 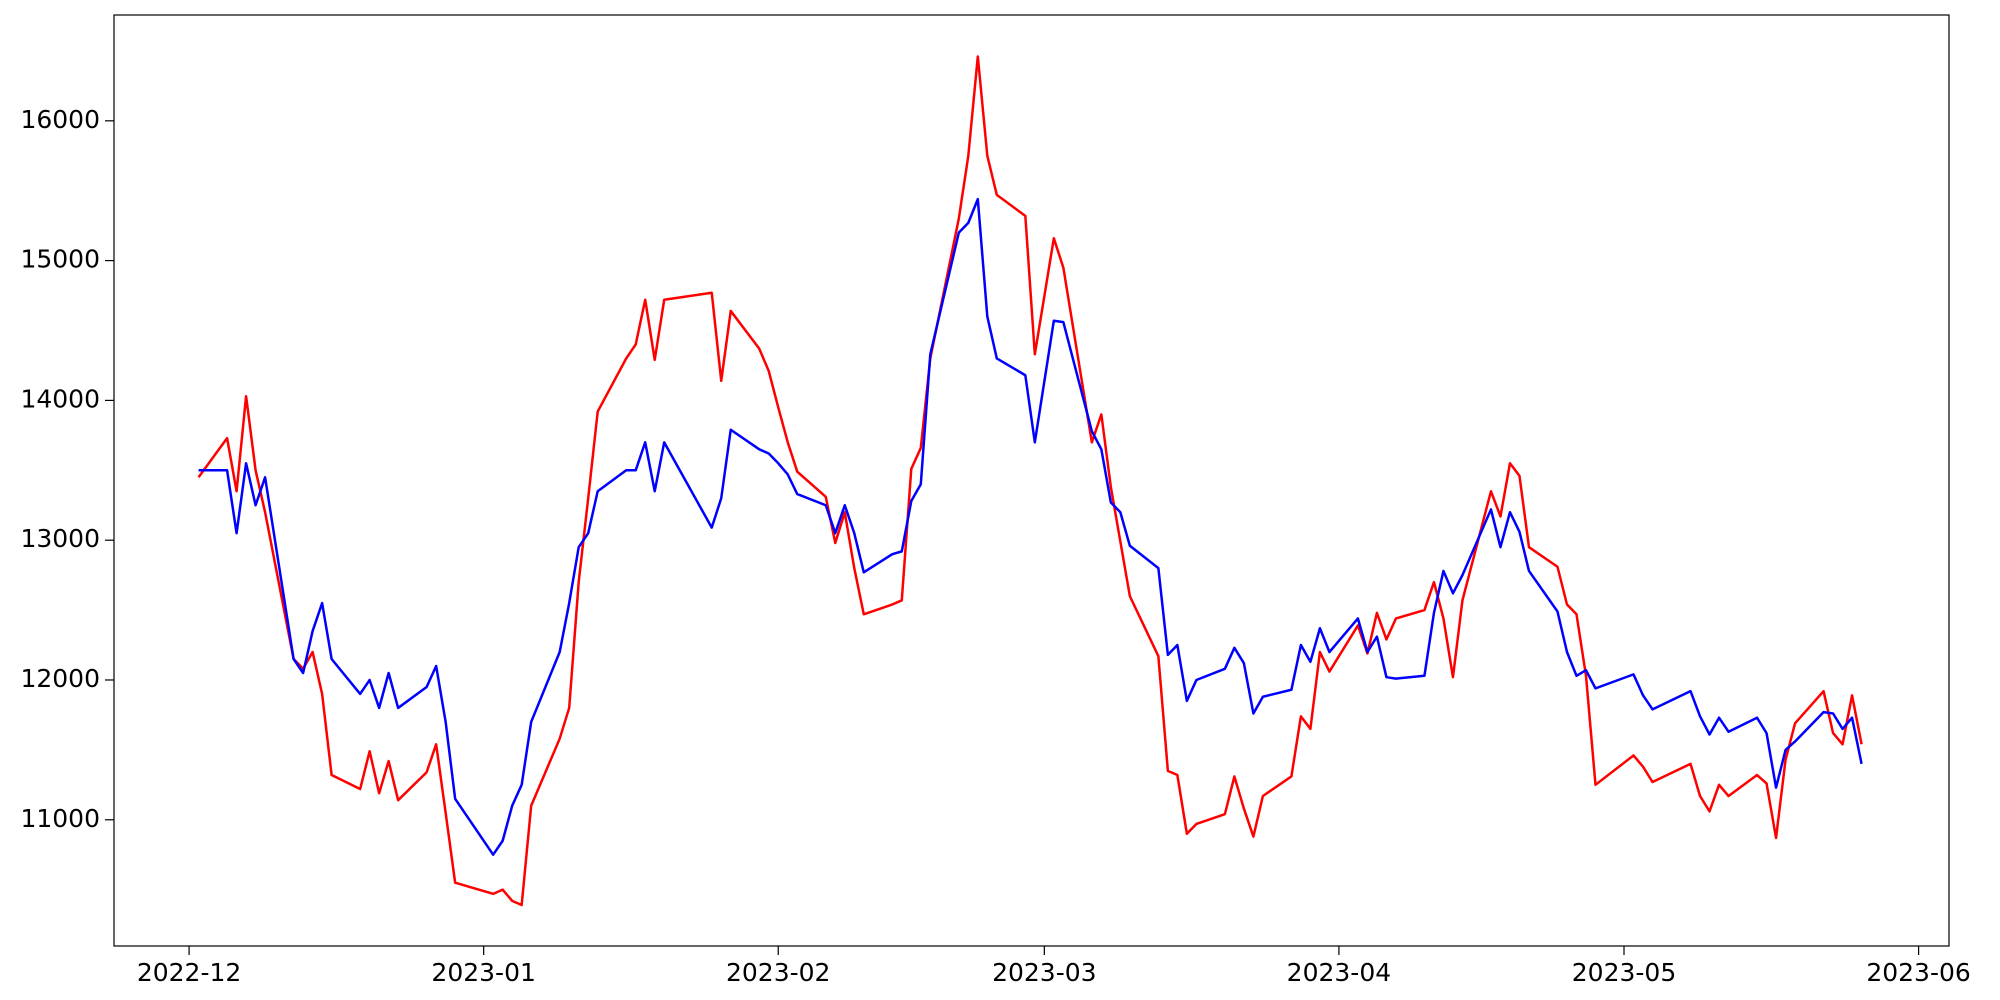 I want to click on x-tick-label: 2022-12, so click(x=189, y=972).